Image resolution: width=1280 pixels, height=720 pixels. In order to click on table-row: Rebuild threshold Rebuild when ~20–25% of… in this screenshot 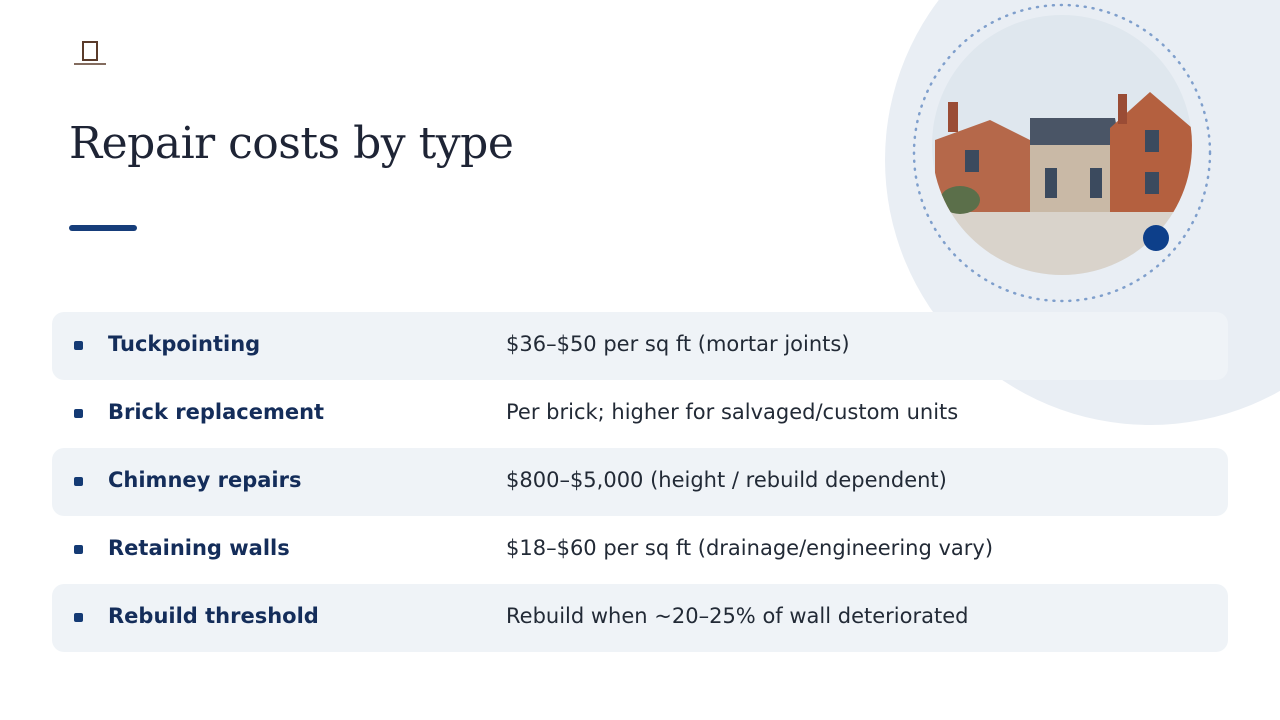, I will do `click(640, 618)`.